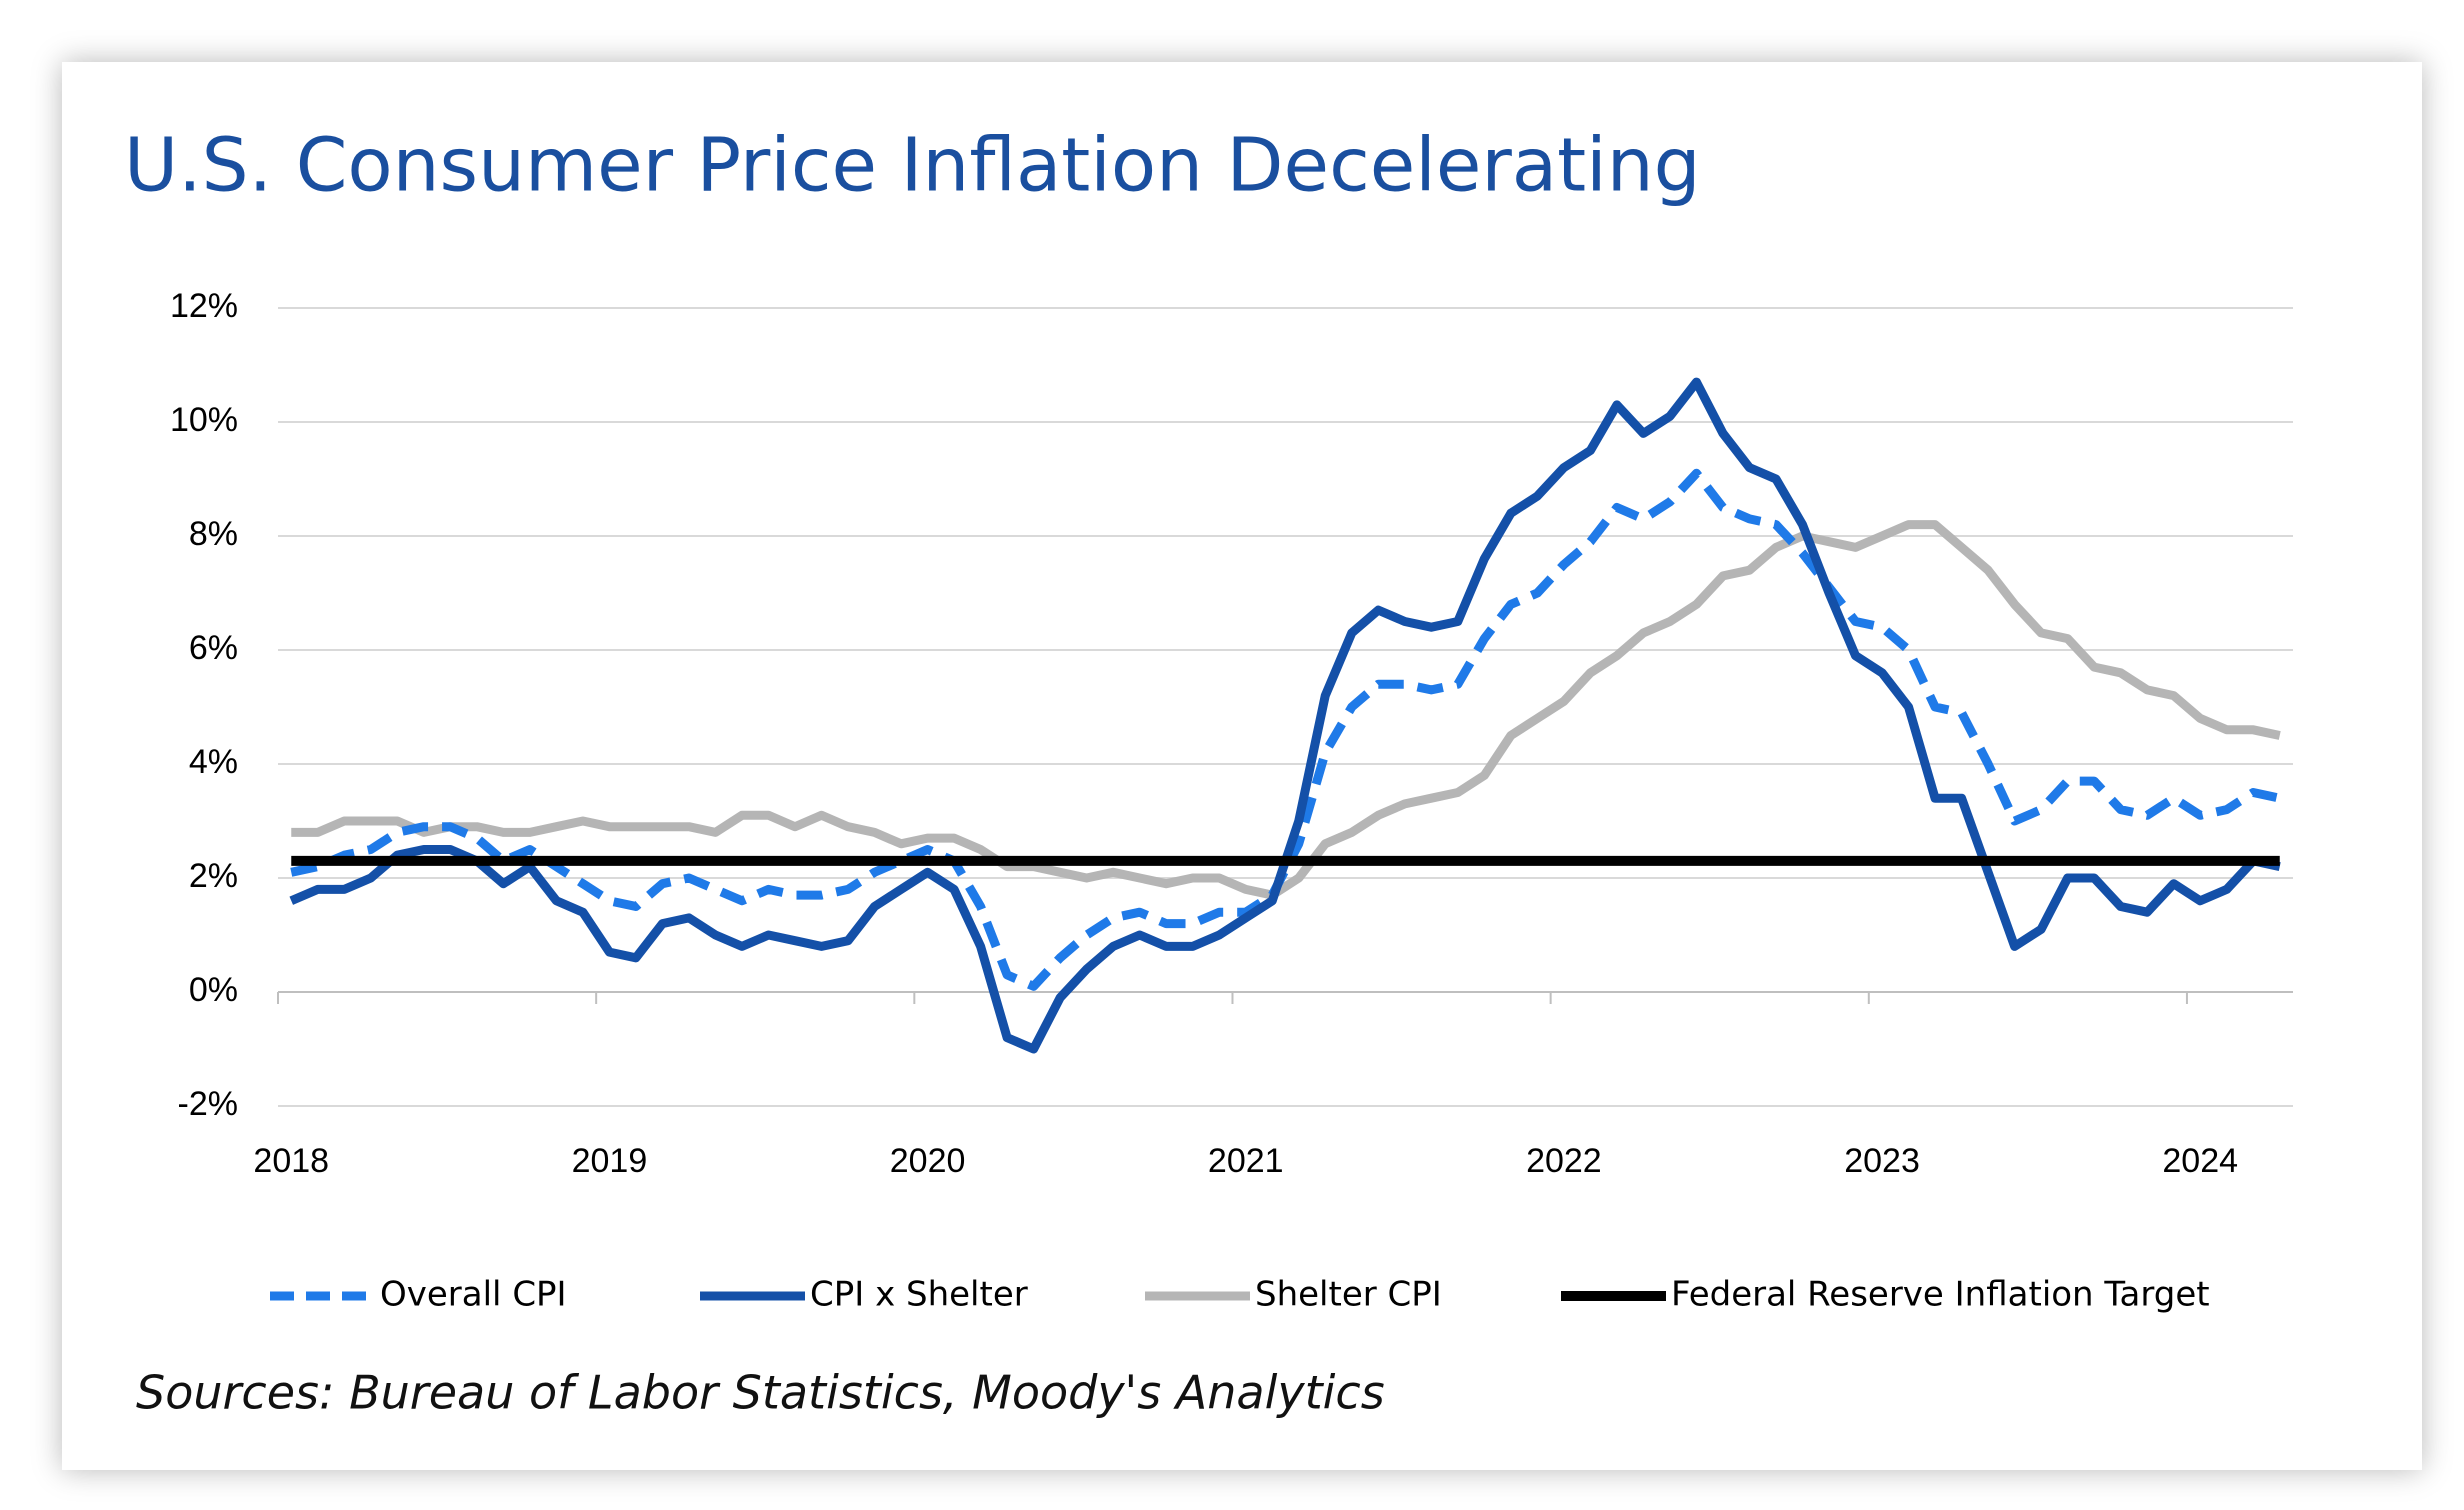 This screenshot has width=2464, height=1510. Describe the element at coordinates (1348, 1295) in the screenshot. I see `legend-label: Shelter CPI` at that location.